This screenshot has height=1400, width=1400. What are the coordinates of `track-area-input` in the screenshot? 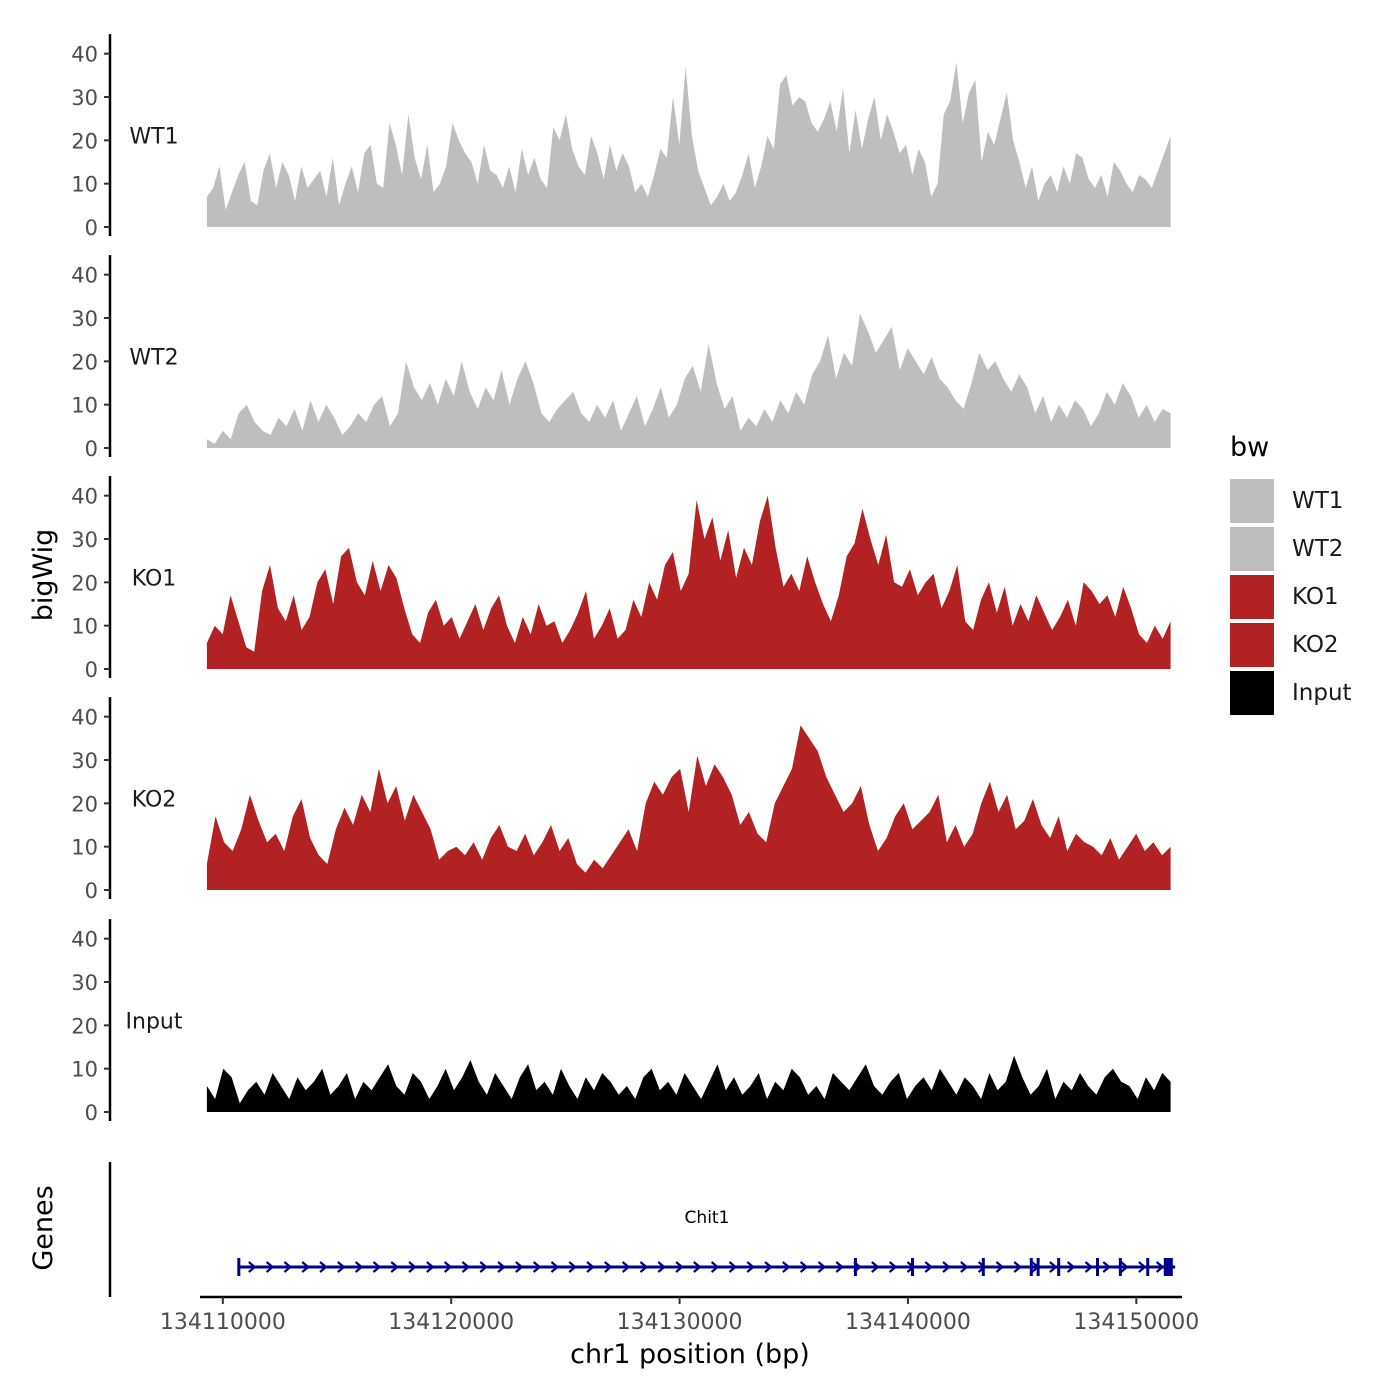 It's located at (688, 1083).